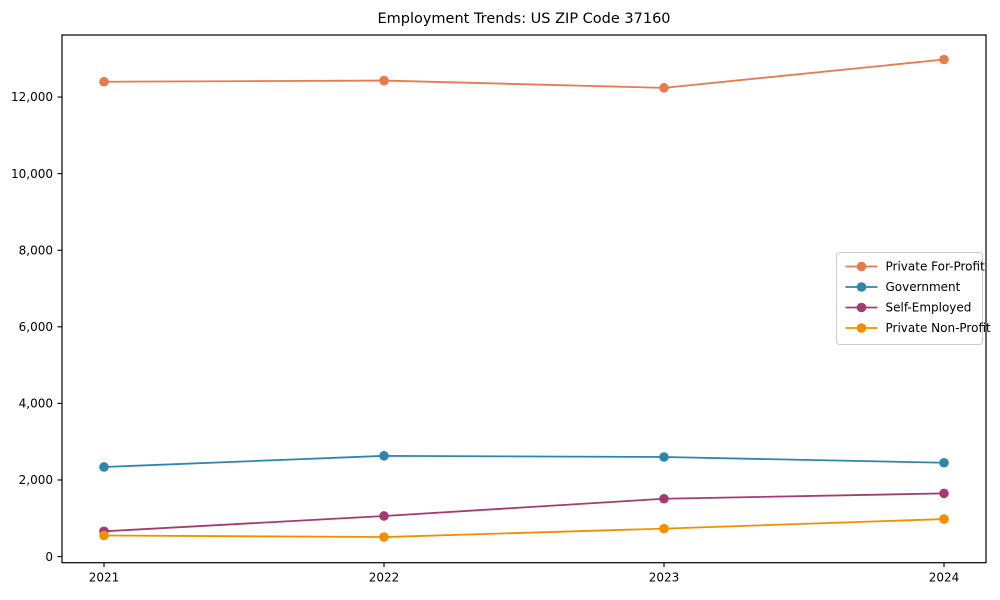 The image size is (1000, 600). I want to click on legend-label: Private Non-Profit, so click(939, 328).